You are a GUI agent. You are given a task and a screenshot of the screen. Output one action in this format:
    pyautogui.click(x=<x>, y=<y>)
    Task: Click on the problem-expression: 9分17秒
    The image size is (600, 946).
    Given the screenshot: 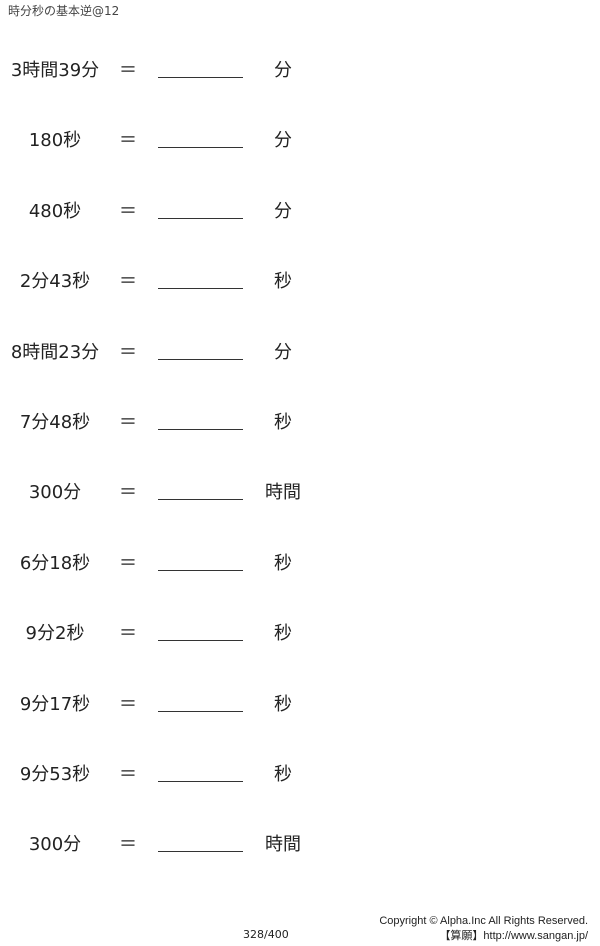 What is the action you would take?
    pyautogui.click(x=55, y=704)
    